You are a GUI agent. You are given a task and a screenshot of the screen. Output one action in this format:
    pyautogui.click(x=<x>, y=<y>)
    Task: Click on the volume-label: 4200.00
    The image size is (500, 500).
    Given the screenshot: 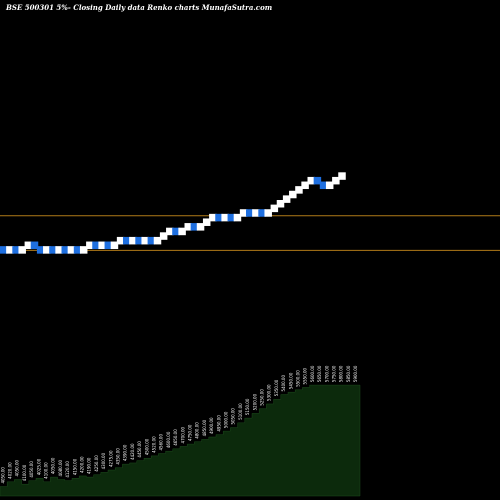 What is the action you would take?
    pyautogui.click(x=82, y=464)
    